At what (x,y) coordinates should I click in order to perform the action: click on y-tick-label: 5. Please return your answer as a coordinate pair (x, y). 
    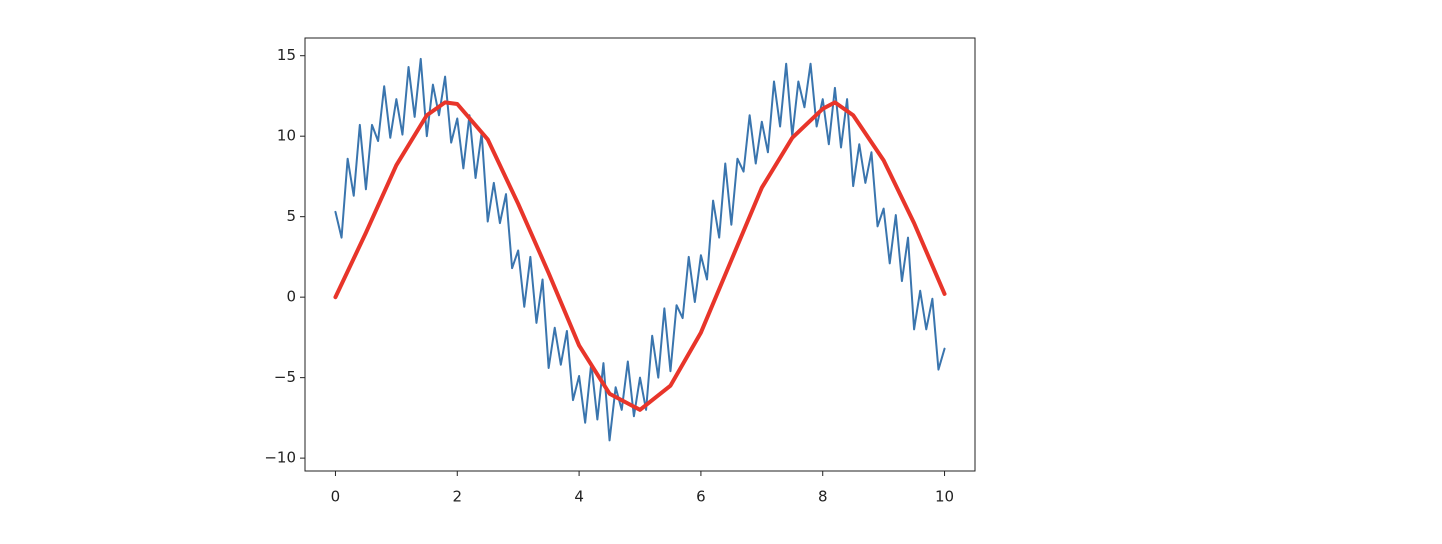
    Looking at the image, I should click on (291, 216).